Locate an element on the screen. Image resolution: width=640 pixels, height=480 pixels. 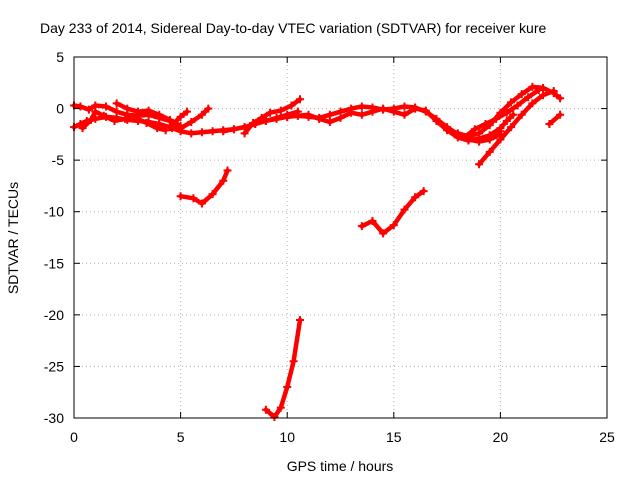
y-tick-label: -25 is located at coordinates (54, 366).